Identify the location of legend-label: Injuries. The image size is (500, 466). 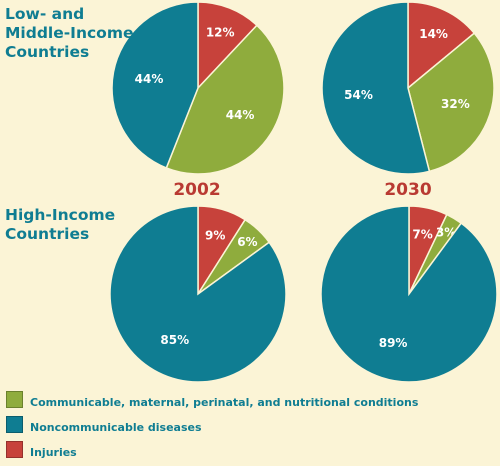
(53, 452).